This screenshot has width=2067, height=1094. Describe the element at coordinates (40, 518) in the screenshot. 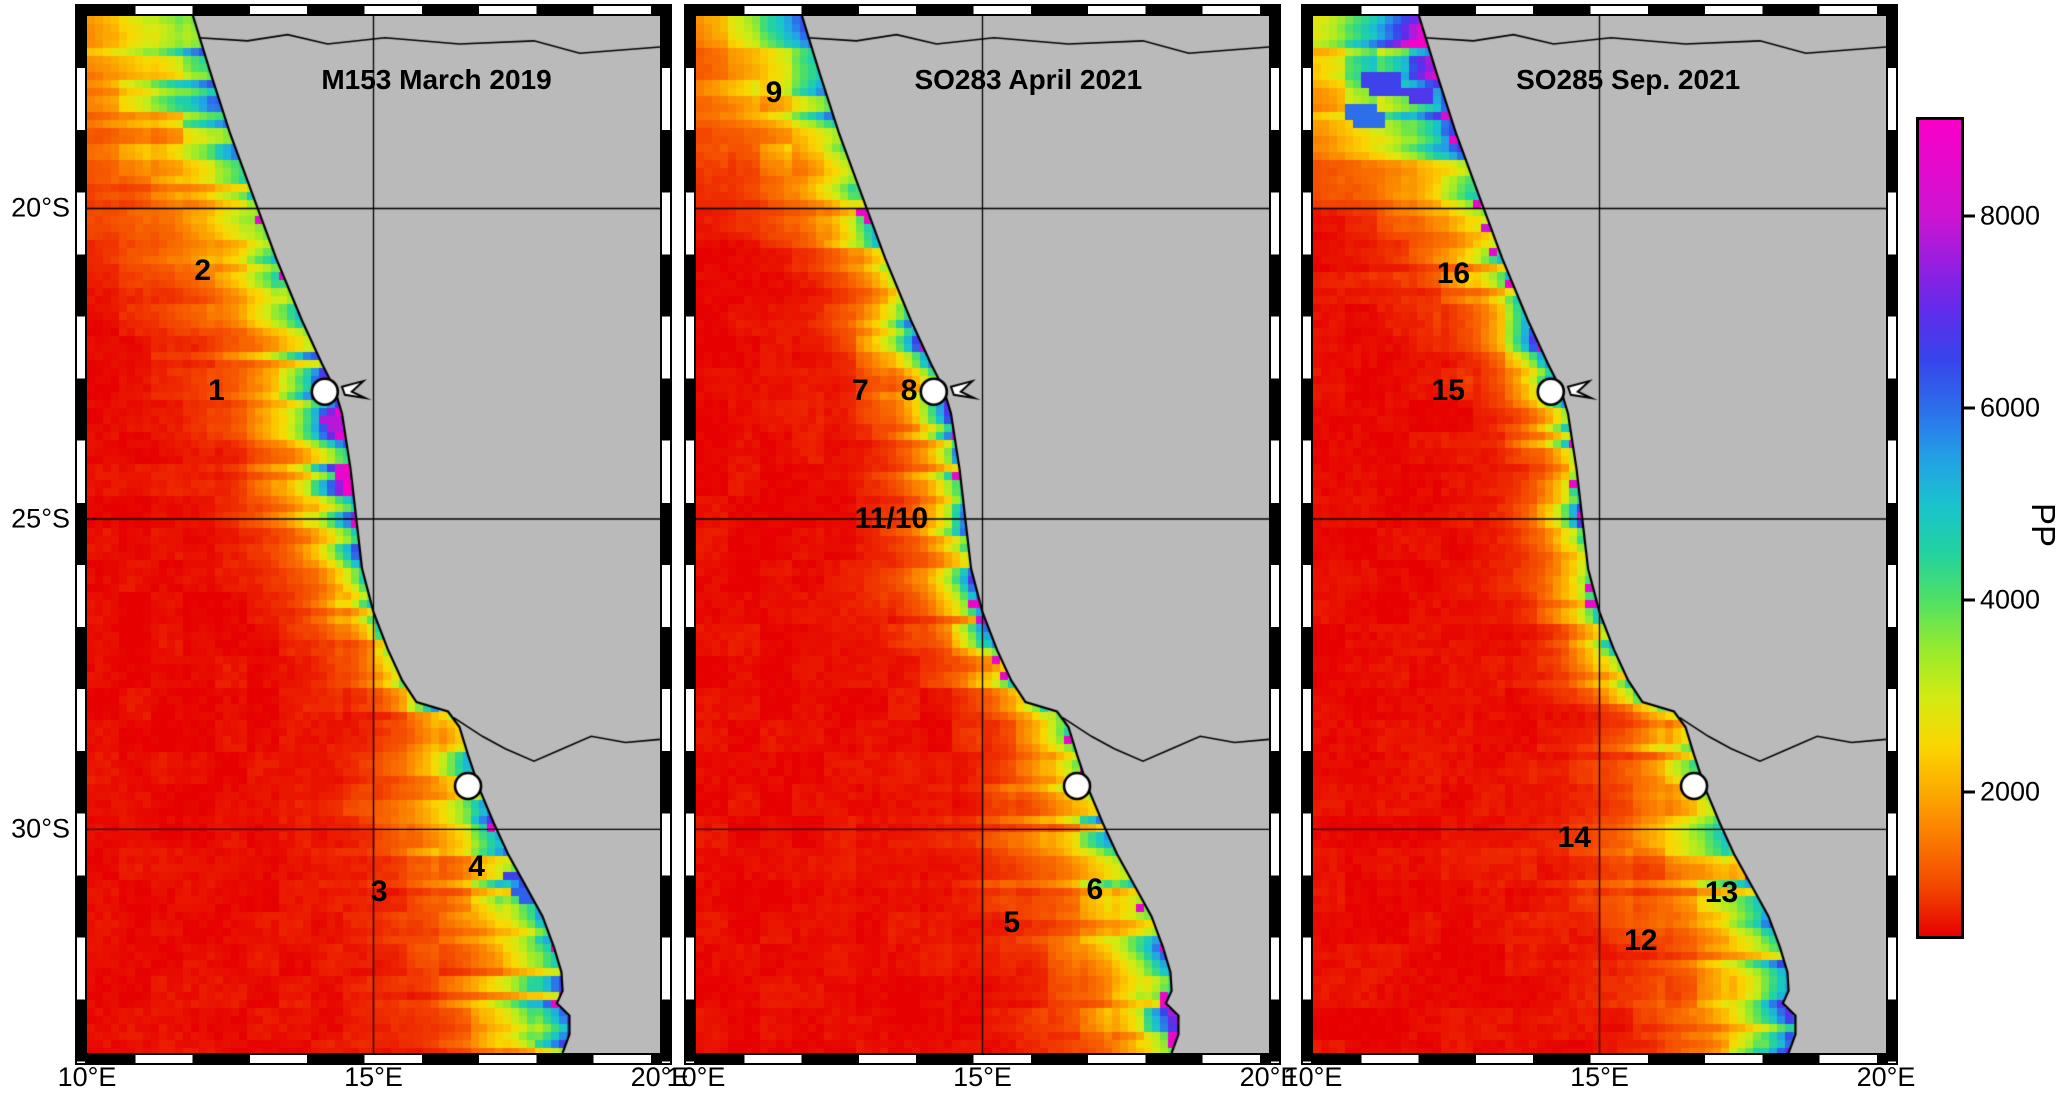

I see `y-tick-label: 25°S` at that location.